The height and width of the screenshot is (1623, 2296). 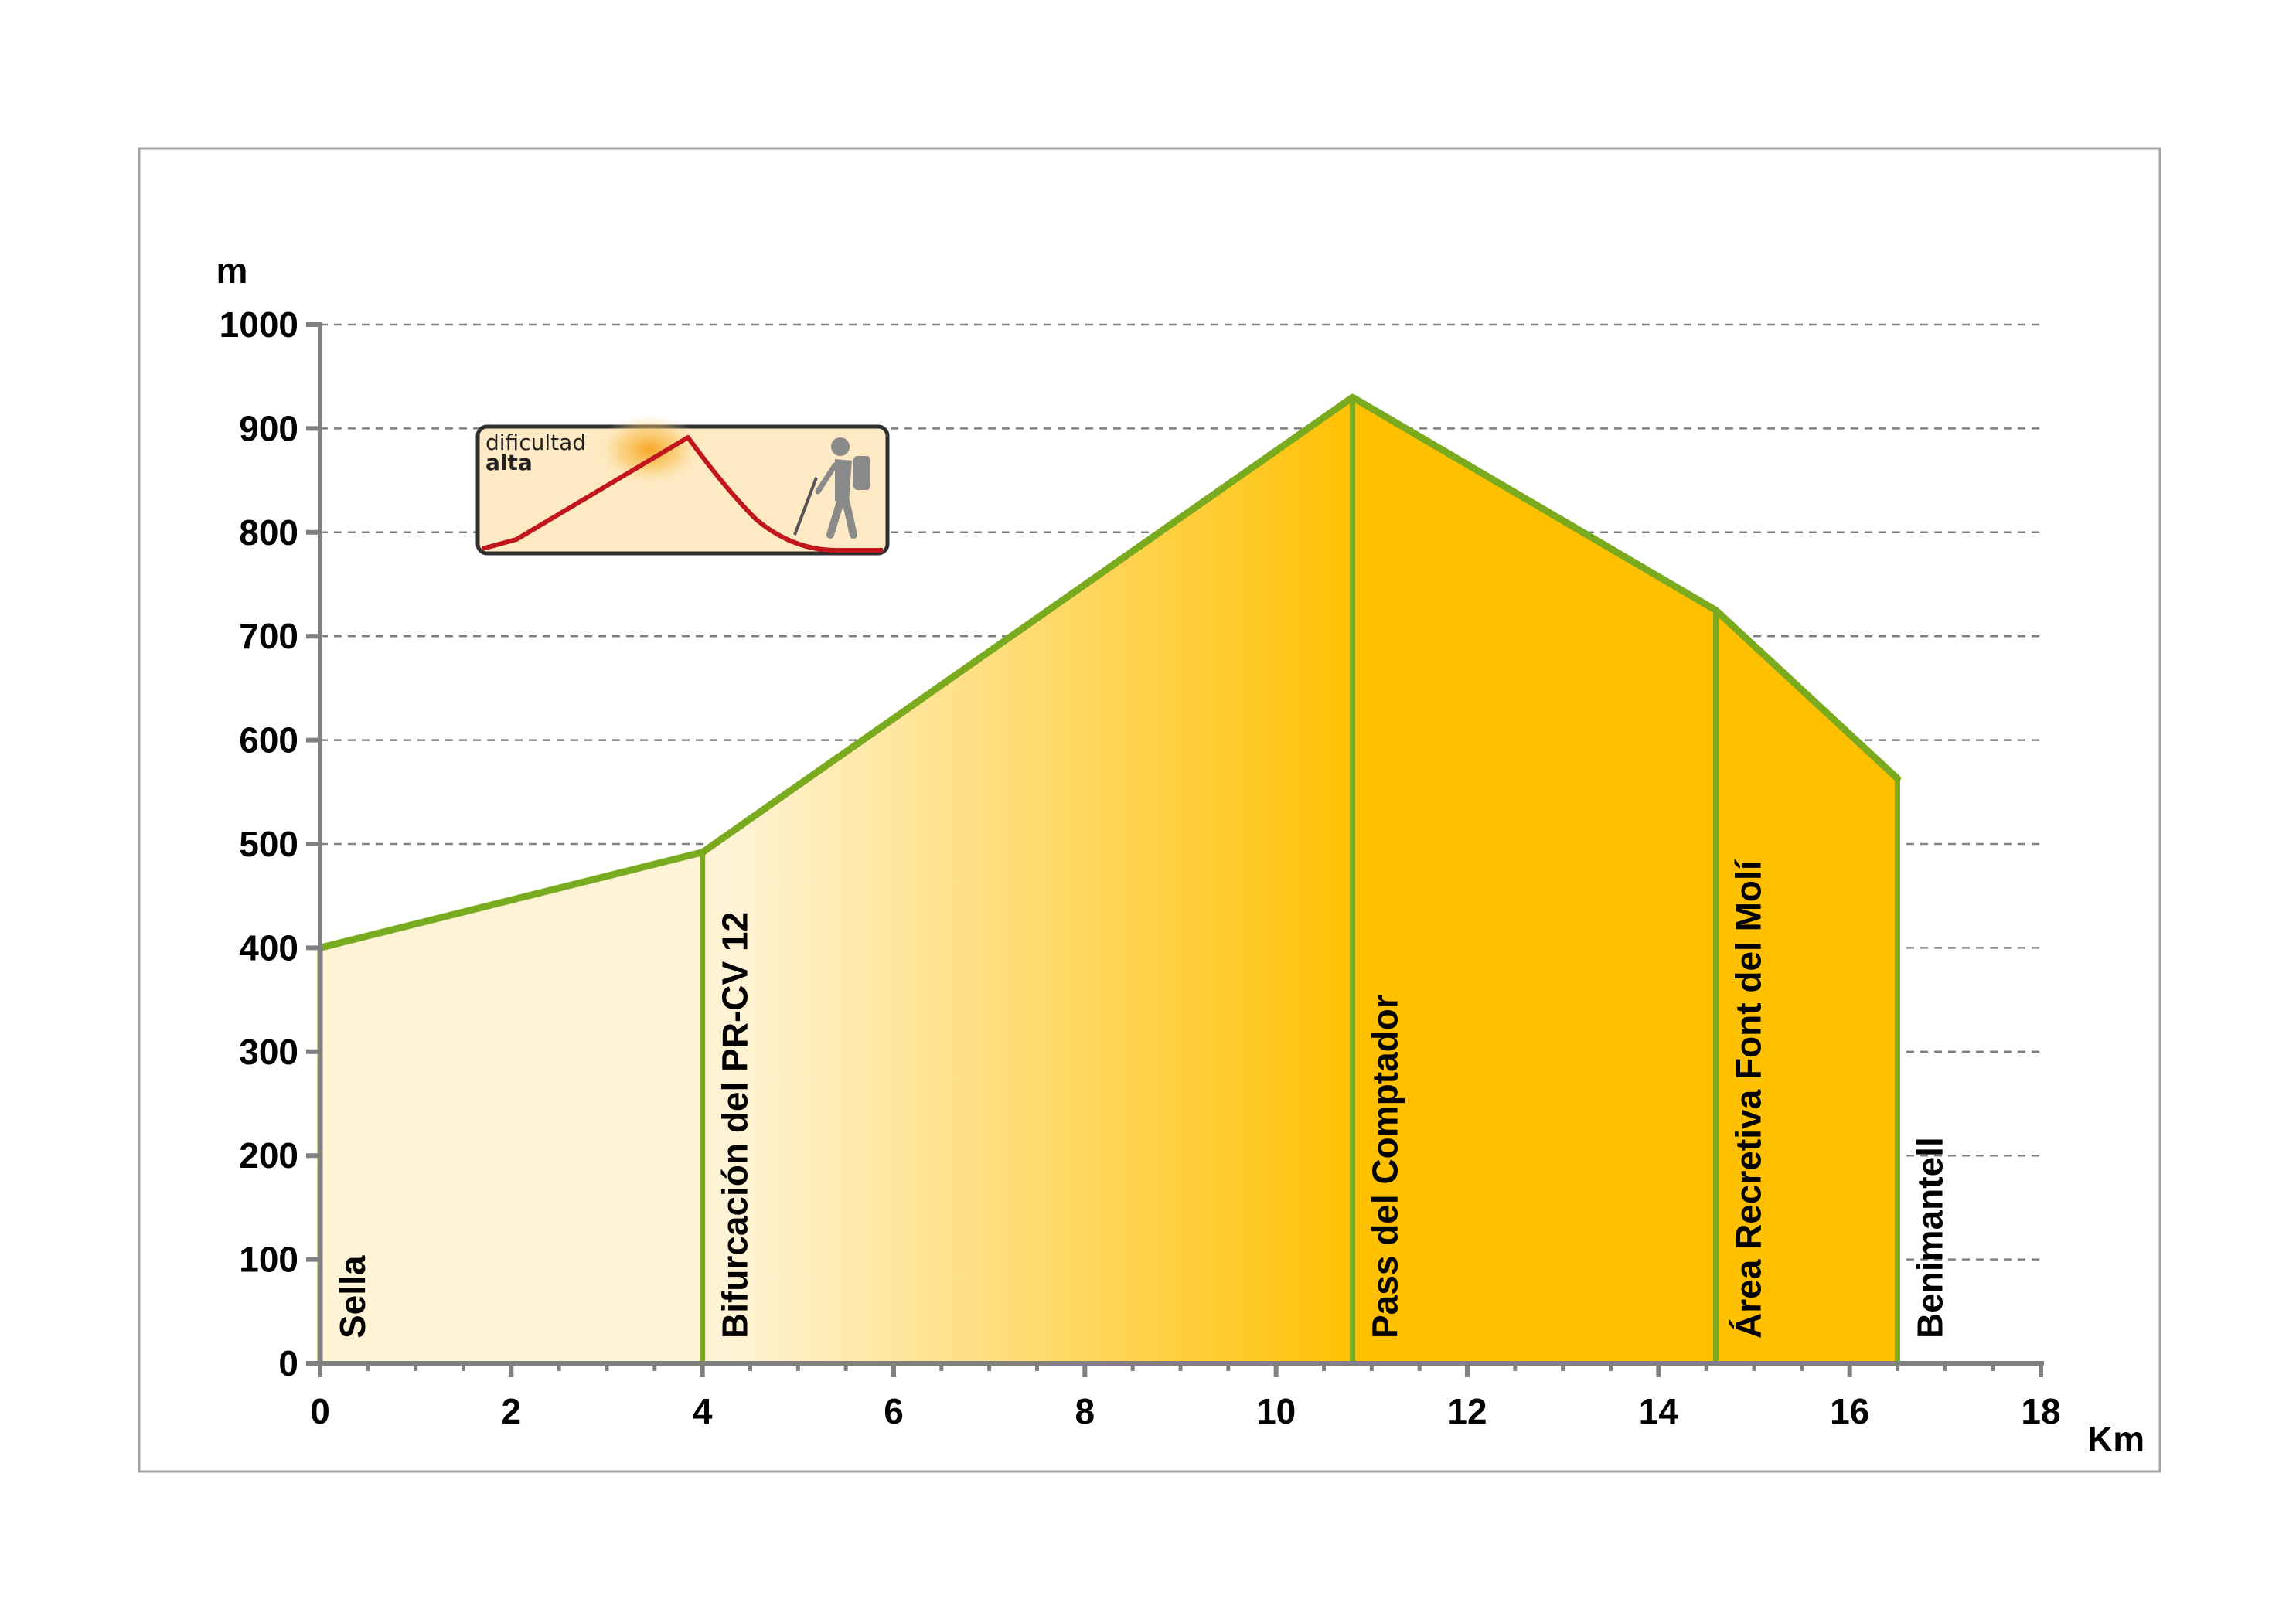 What do you see at coordinates (268, 844) in the screenshot?
I see `y-tick-label: 500` at bounding box center [268, 844].